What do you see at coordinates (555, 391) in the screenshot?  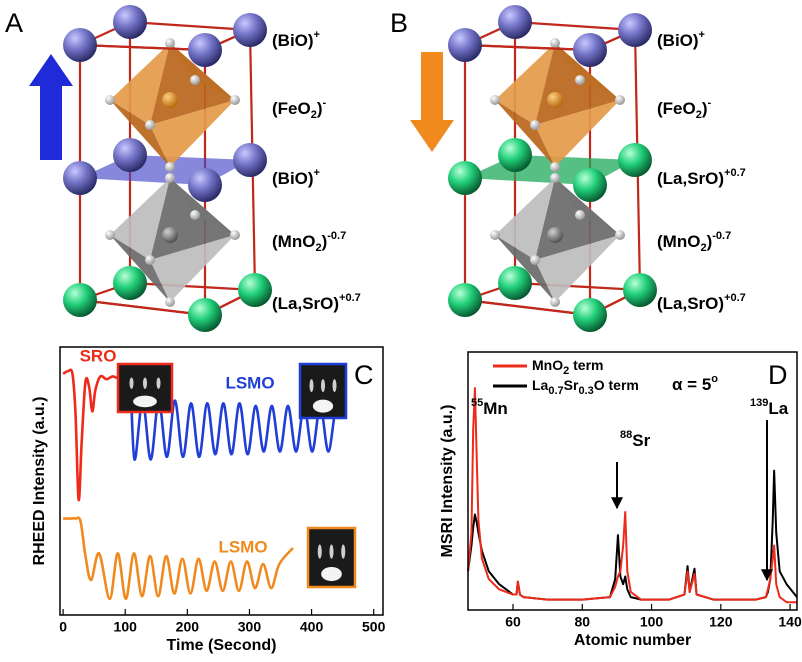 I see `sub: 0.7` at bounding box center [555, 391].